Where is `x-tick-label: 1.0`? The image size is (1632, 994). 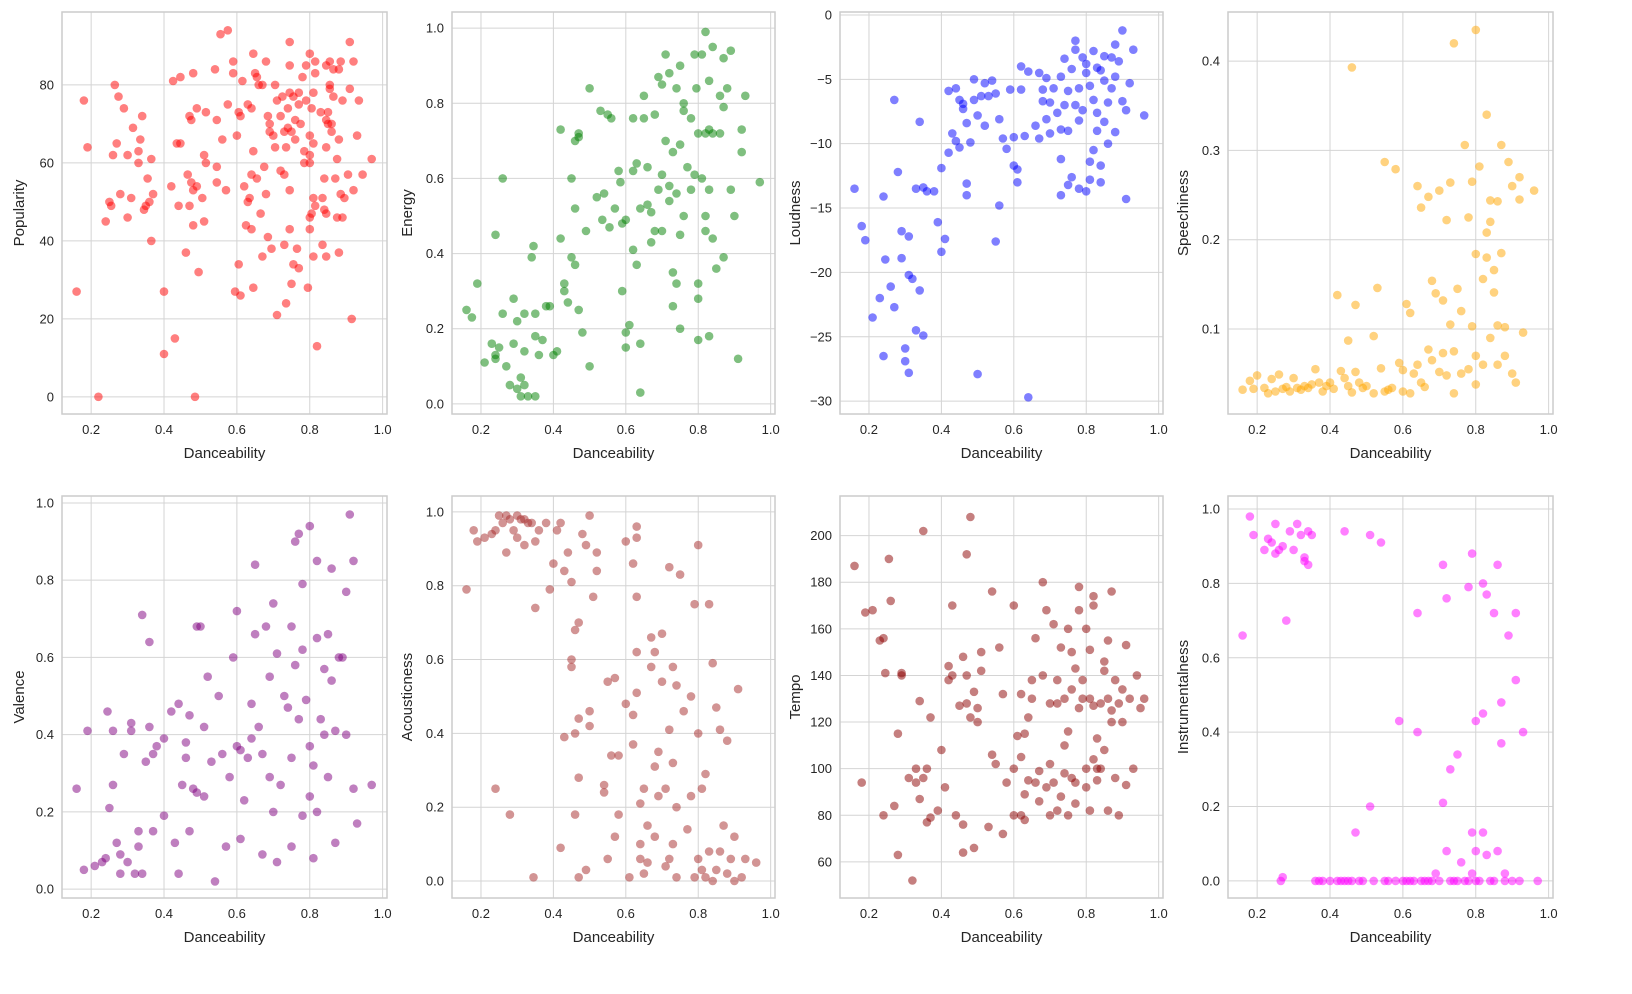 x-tick-label: 1.0 is located at coordinates (1549, 913).